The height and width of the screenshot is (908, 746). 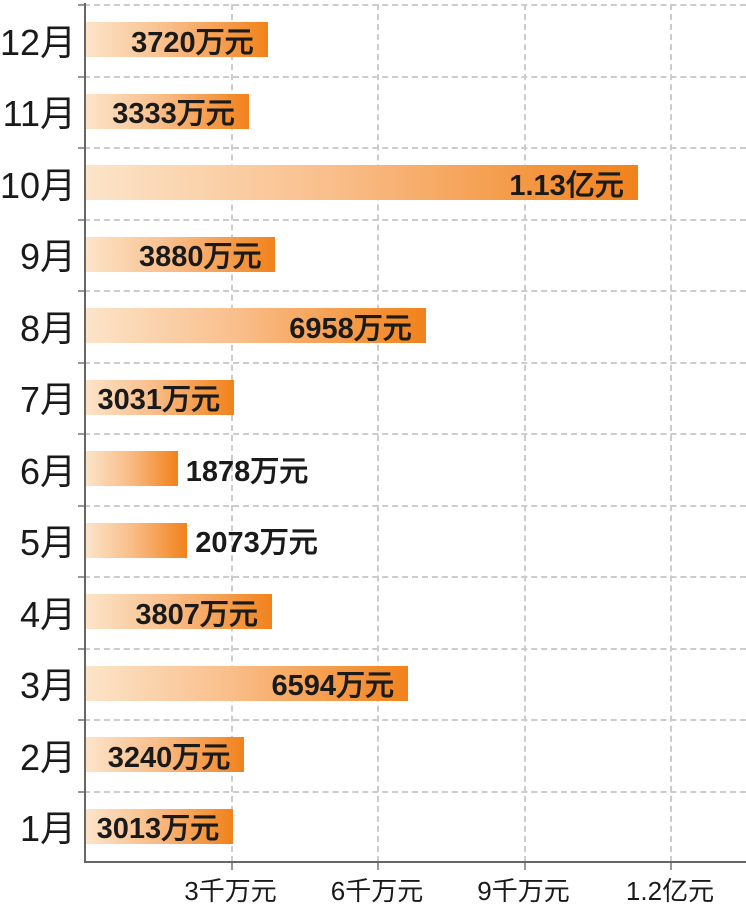 I want to click on x-tick-label: 1.2亿元, so click(x=670, y=891).